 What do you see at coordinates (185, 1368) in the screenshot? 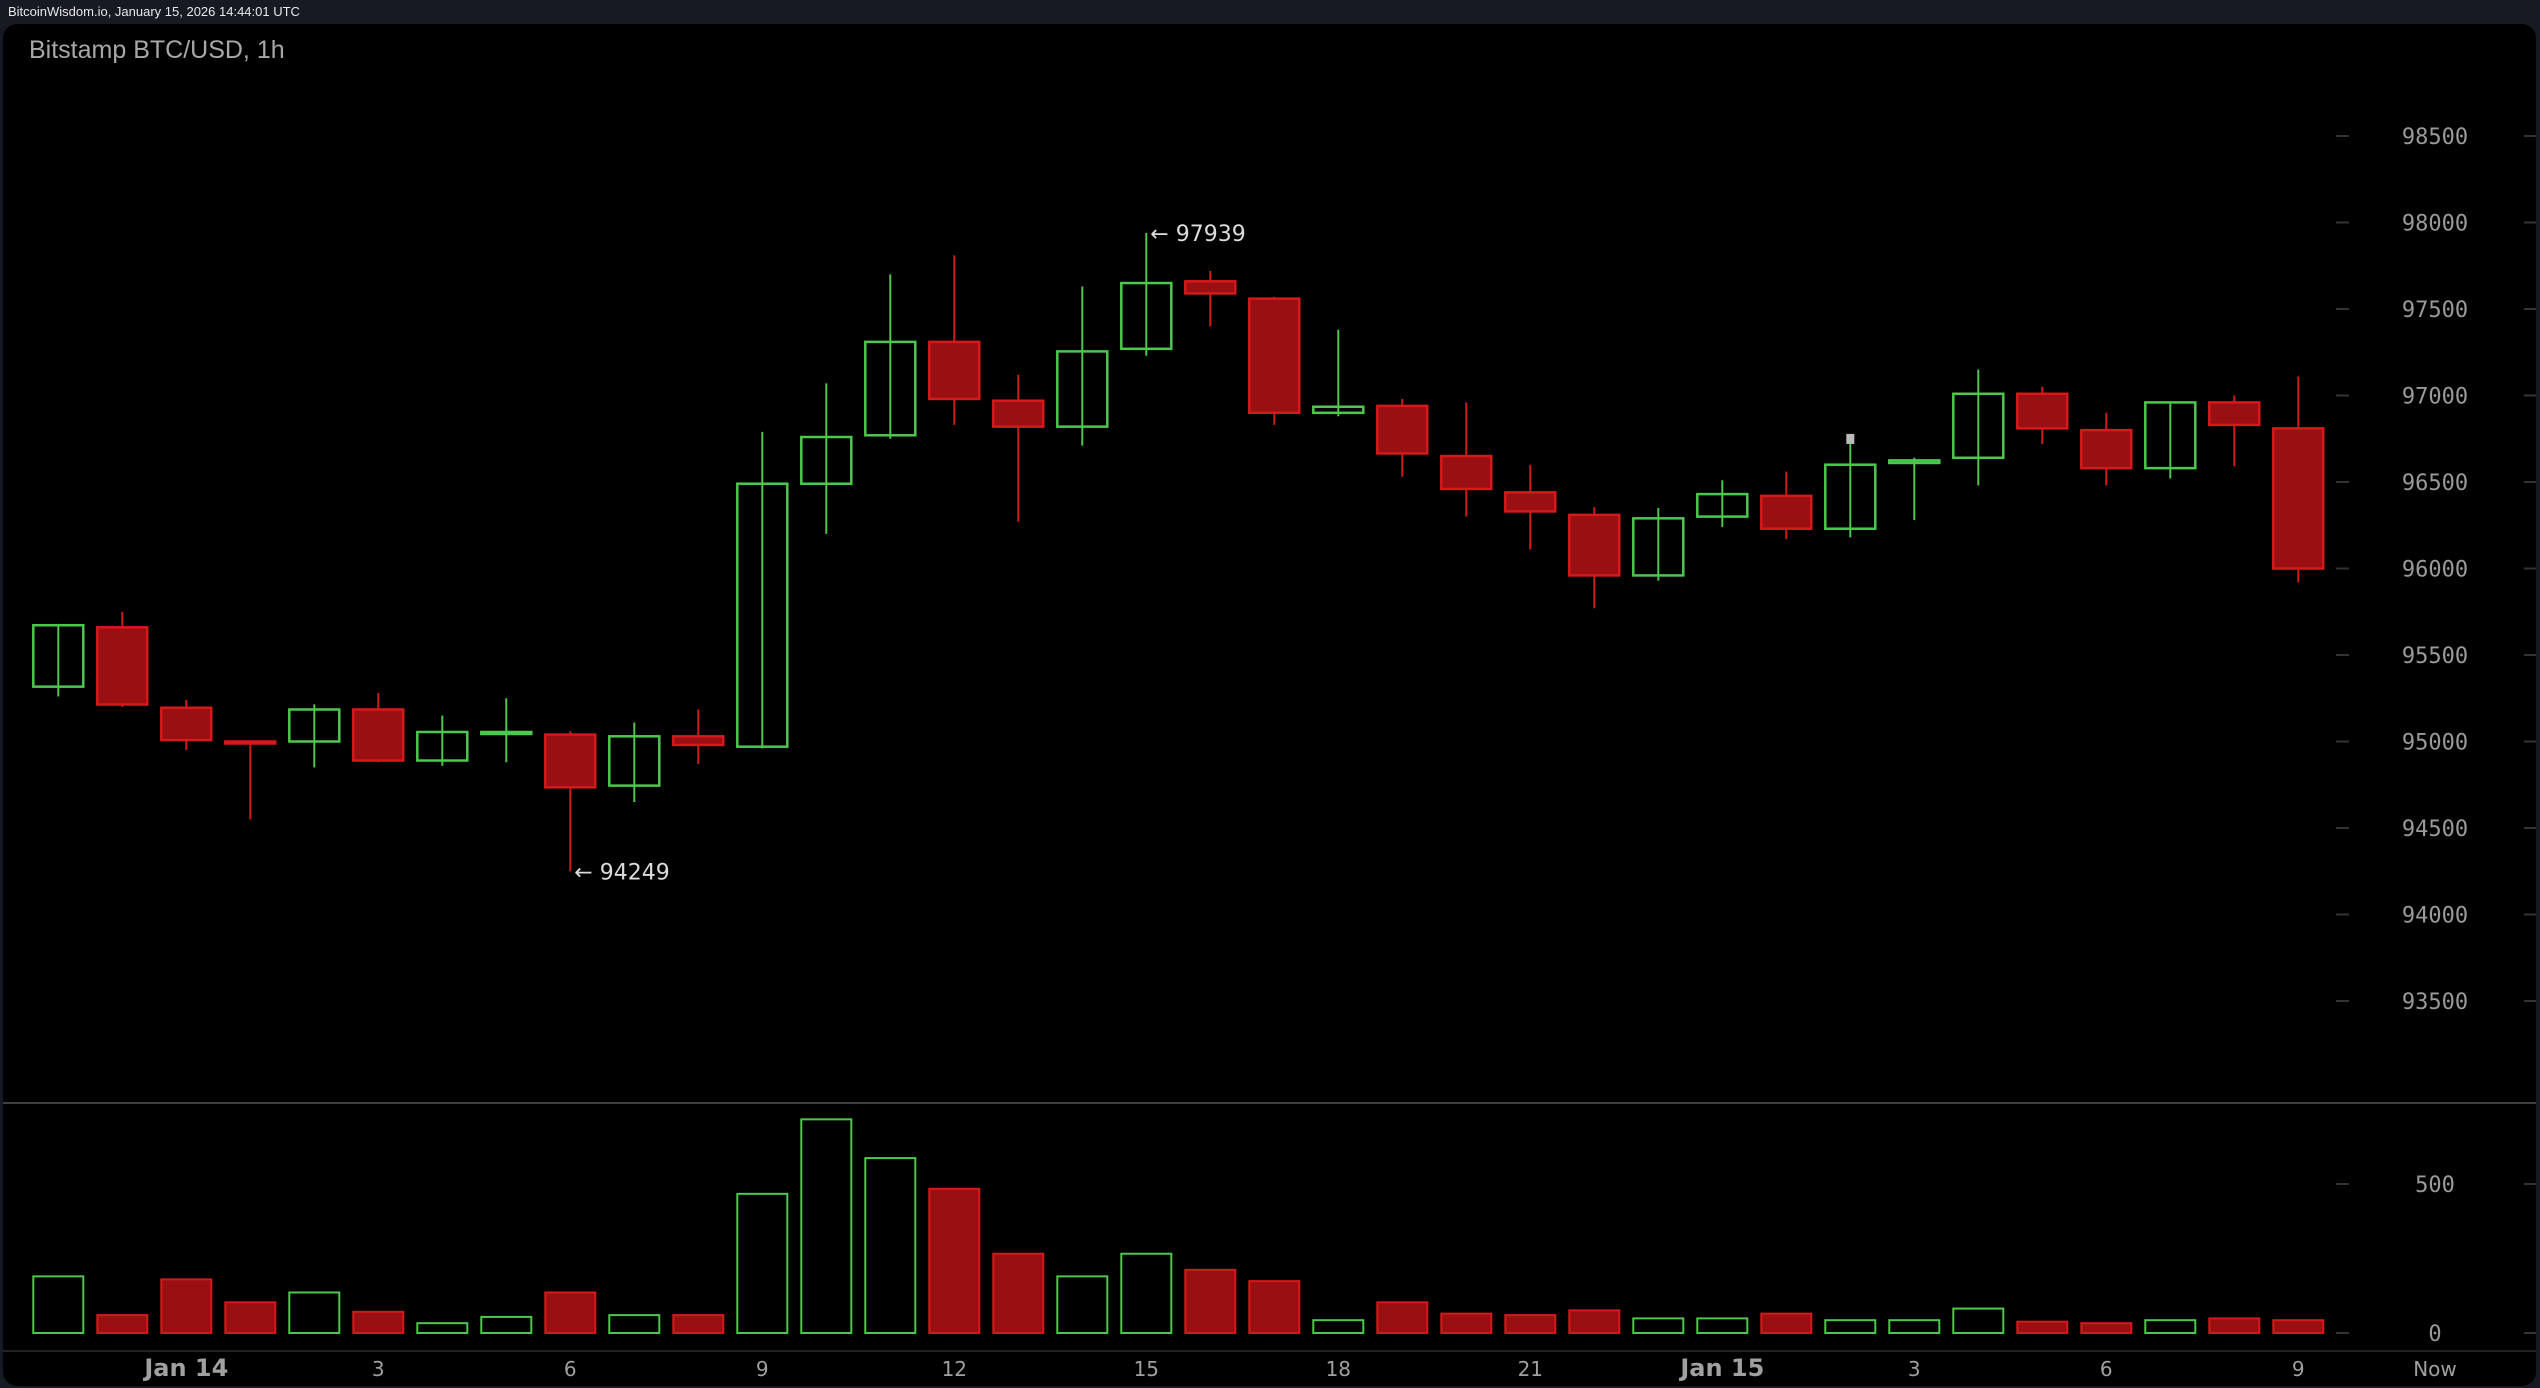
I see `time-tick-label: Jan 14` at bounding box center [185, 1368].